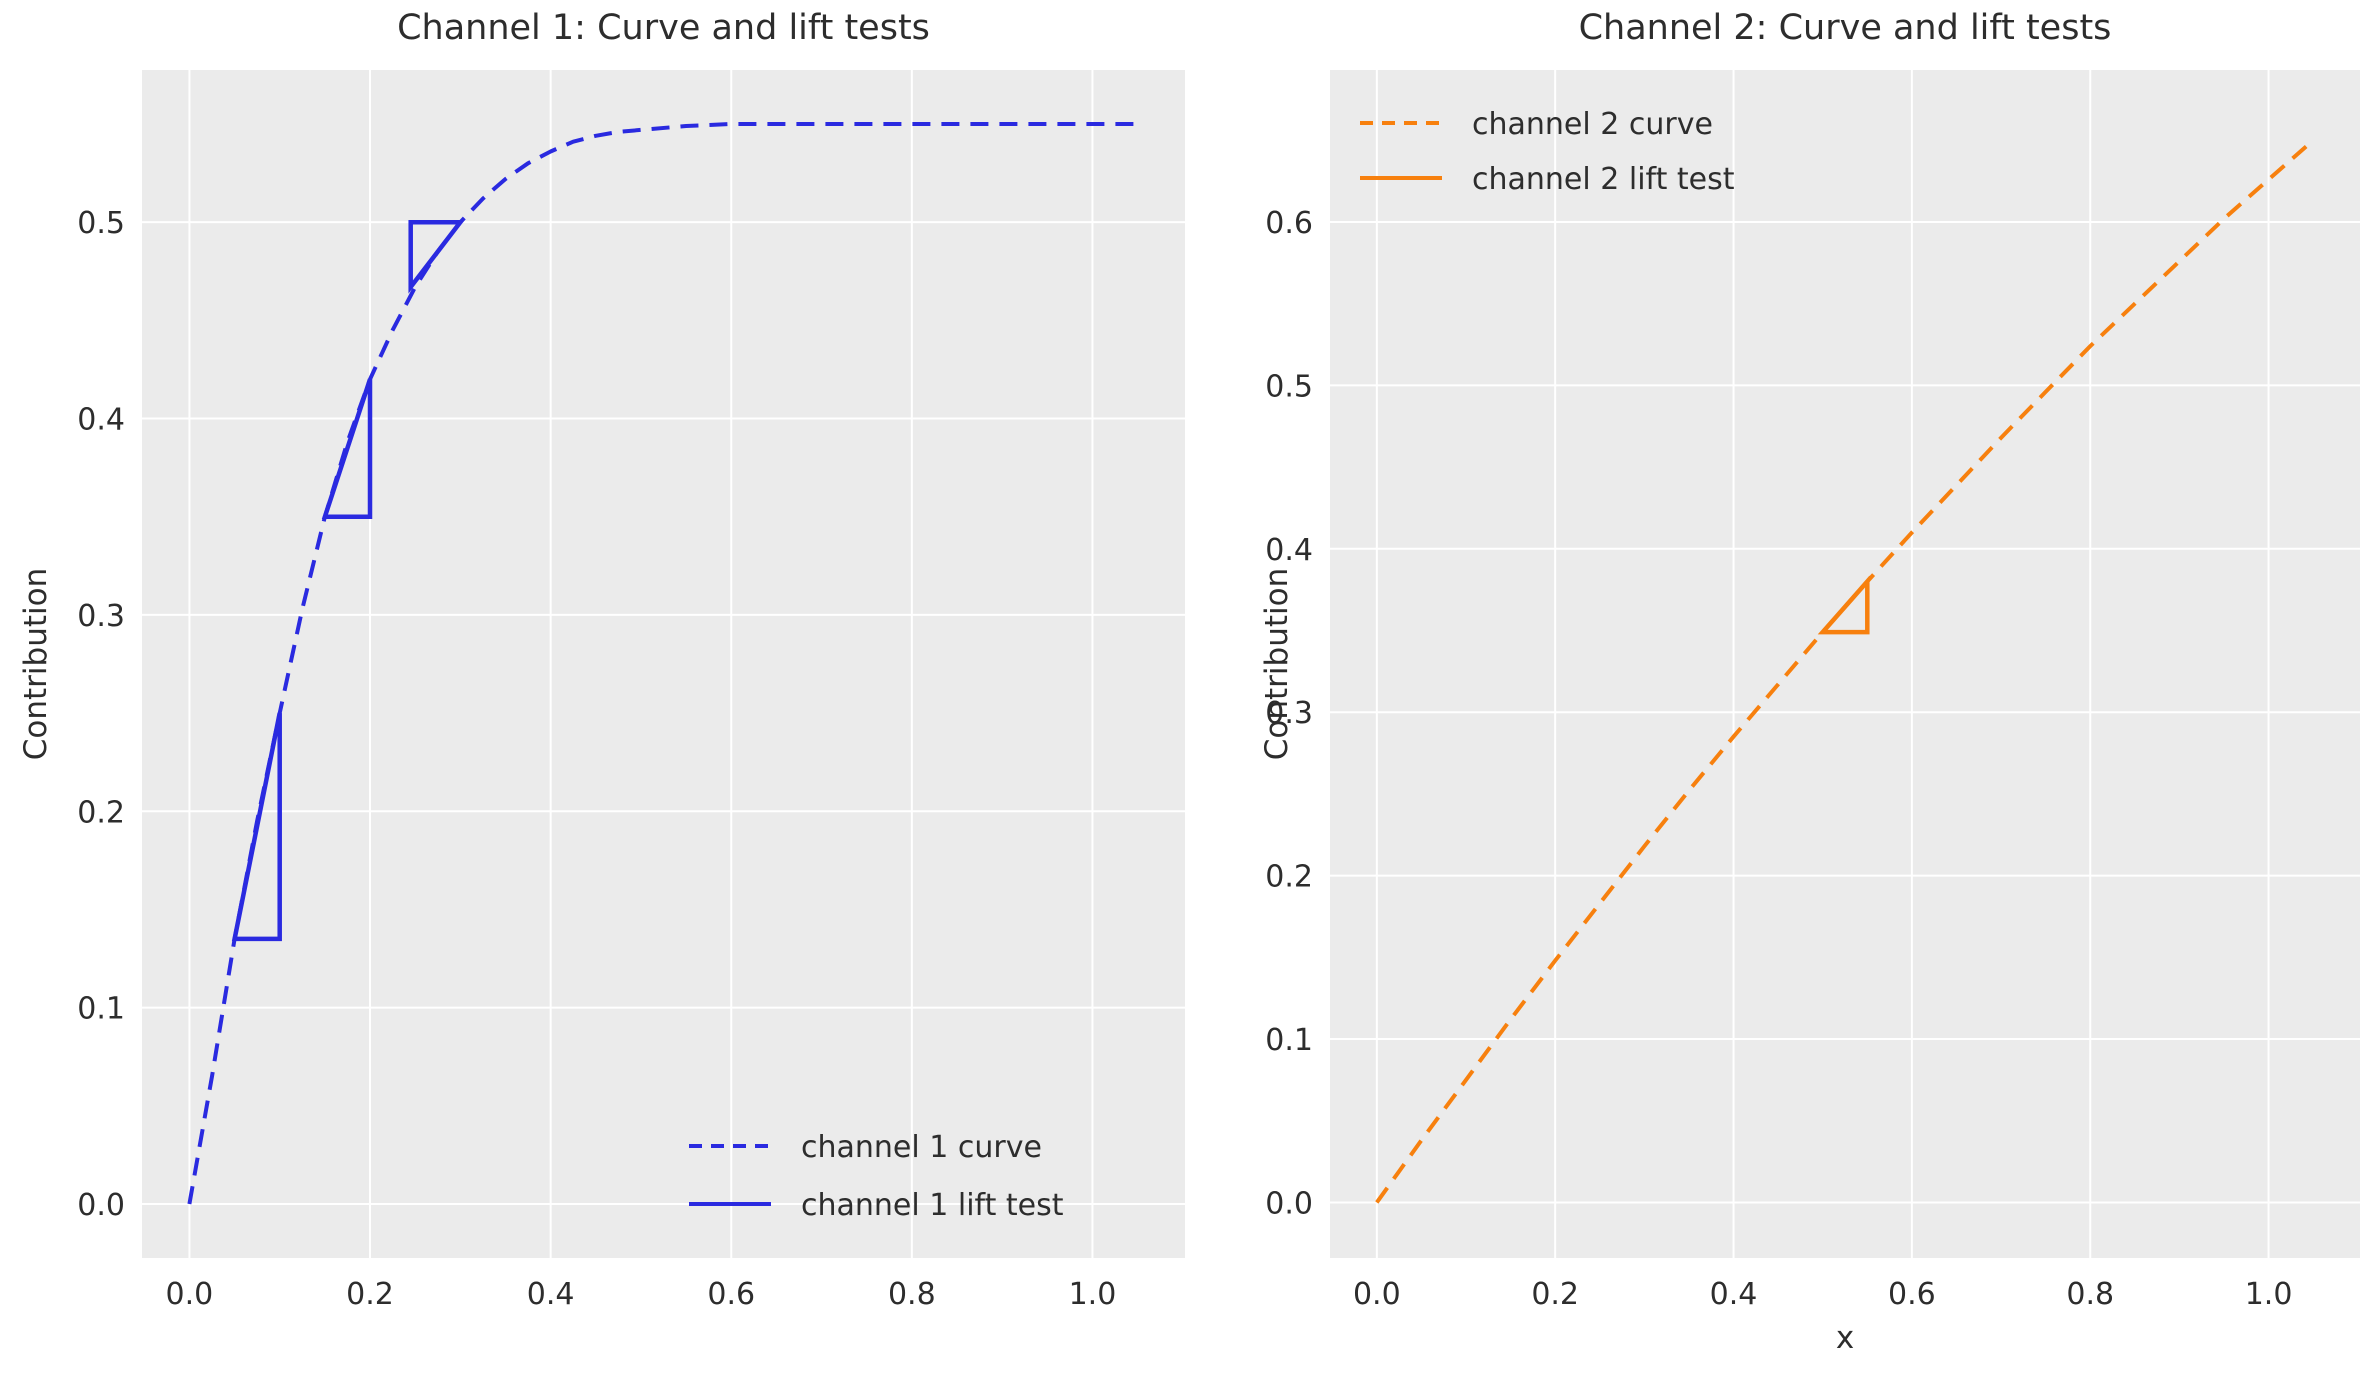 Image resolution: width=2379 pixels, height=1378 pixels. Describe the element at coordinates (101, 1205) in the screenshot. I see `chart1-y-tick-label: 0.0` at that location.